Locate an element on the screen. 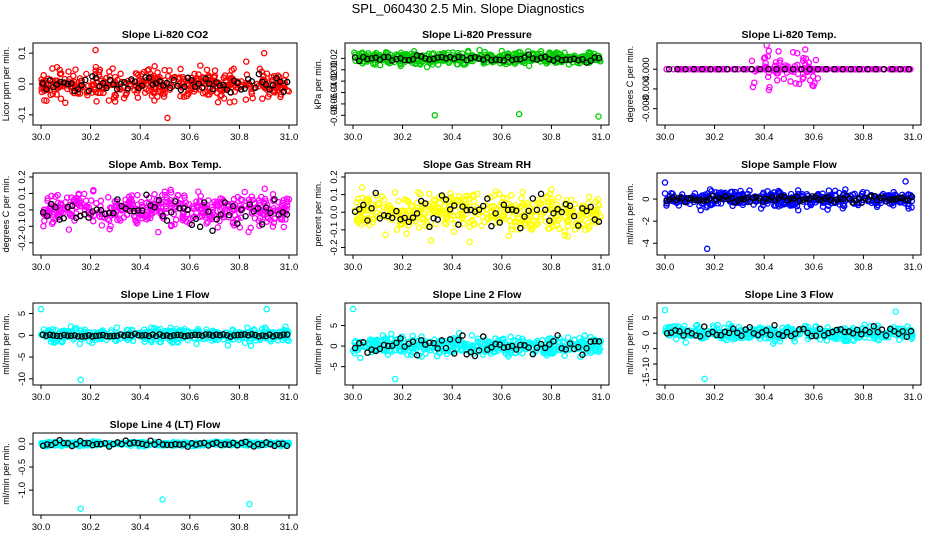 The image size is (936, 540). panel-title: Slope Li-820 CO2 is located at coordinates (165, 35).